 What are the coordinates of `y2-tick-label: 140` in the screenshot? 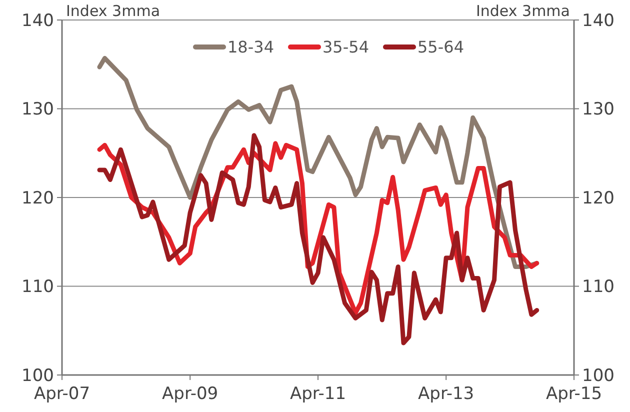 It's located at (598, 20).